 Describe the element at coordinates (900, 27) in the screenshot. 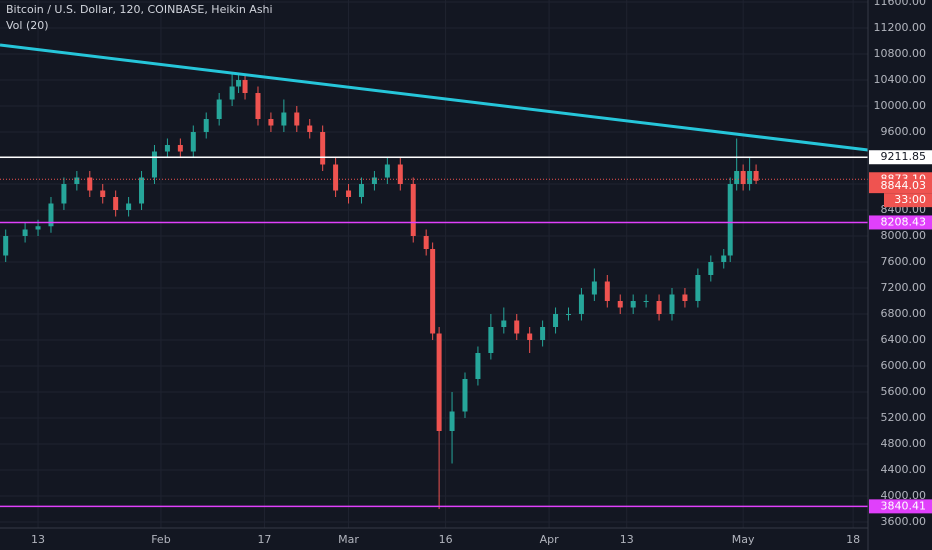

I see `y-tick-label: 11200.00` at that location.